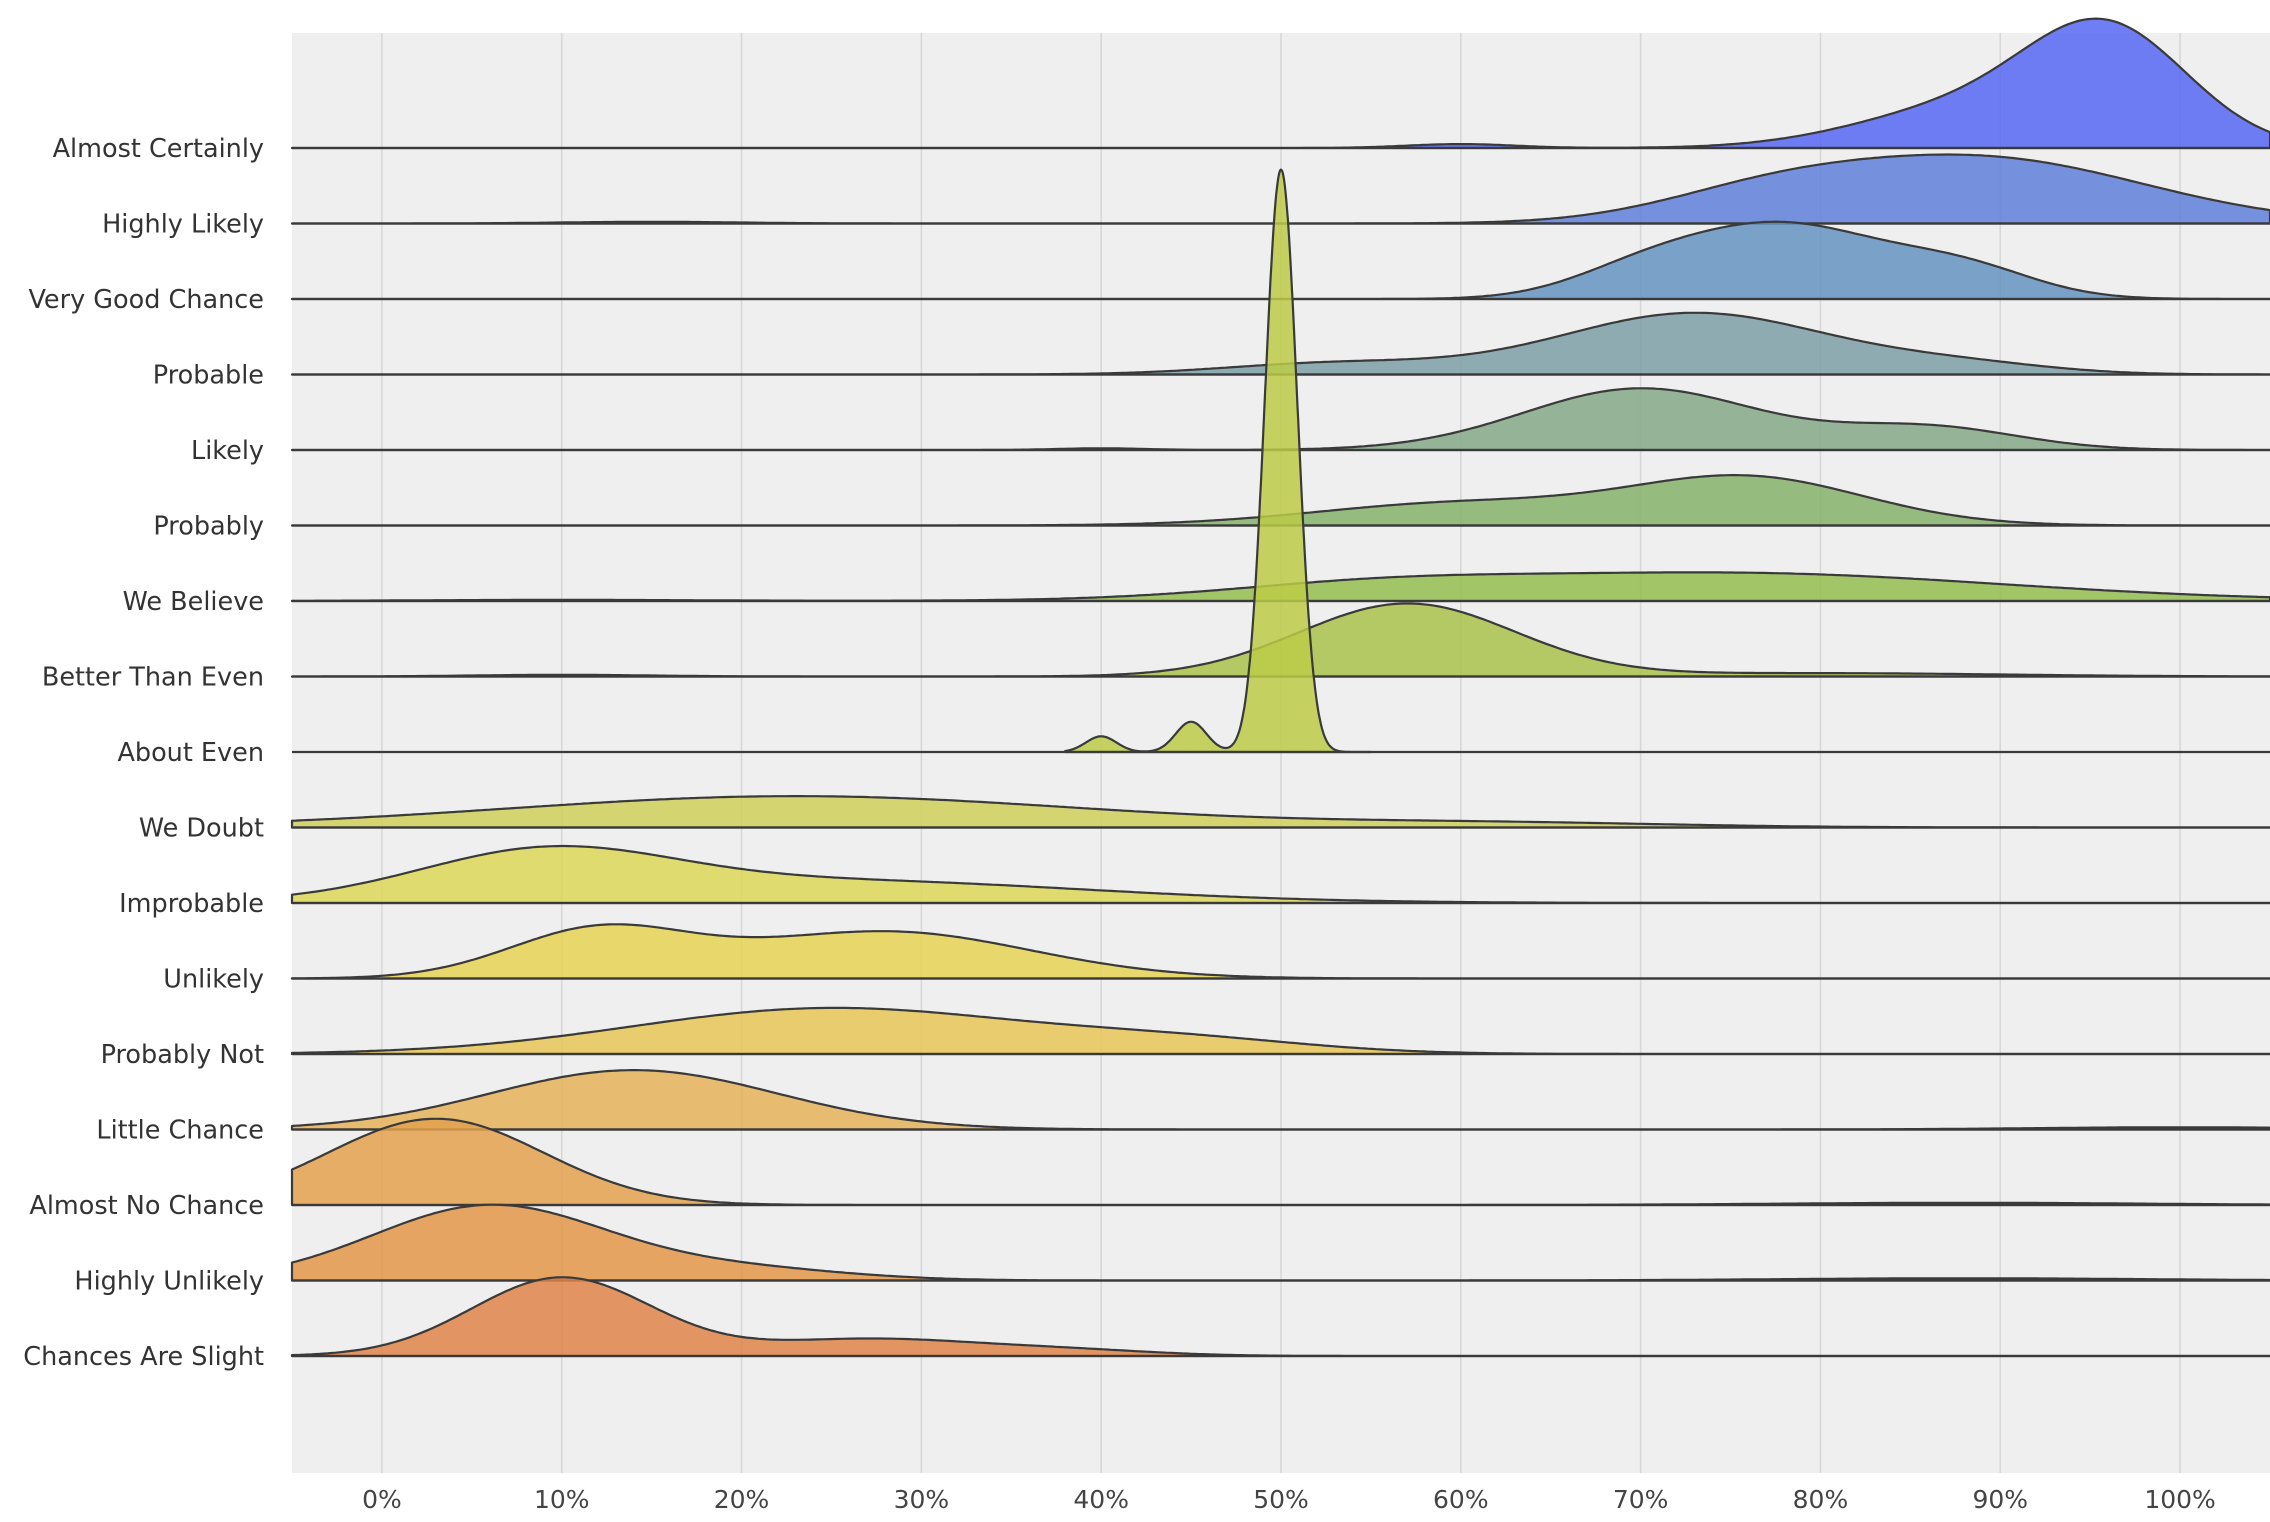 The height and width of the screenshot is (1522, 2270). What do you see at coordinates (1101, 1499) in the screenshot?
I see `x-tick-label: 40%` at bounding box center [1101, 1499].